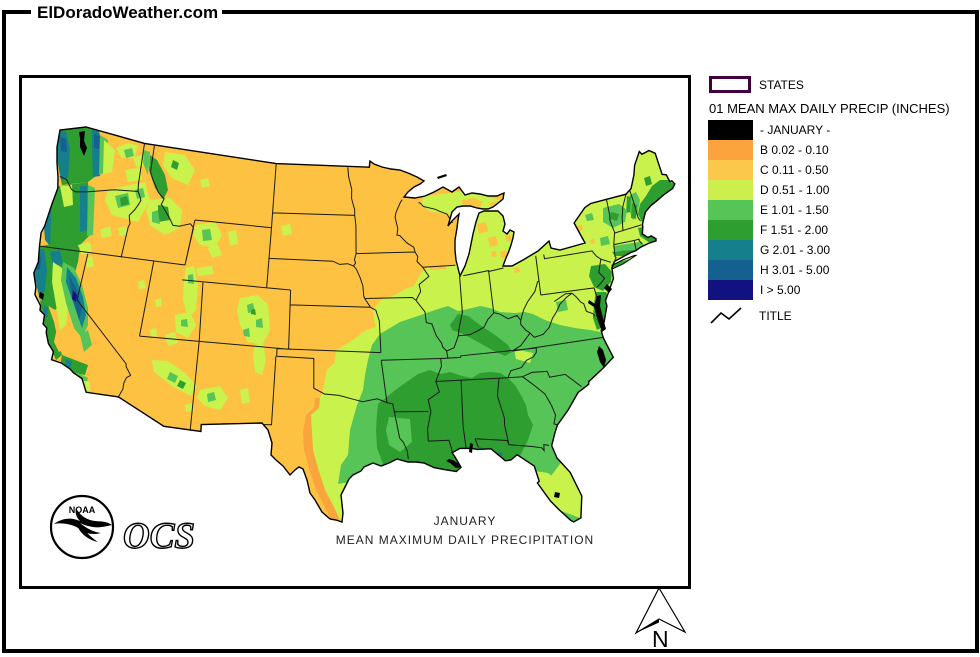  What do you see at coordinates (82, 510) in the screenshot?
I see `svg-text: NOAA` at bounding box center [82, 510].